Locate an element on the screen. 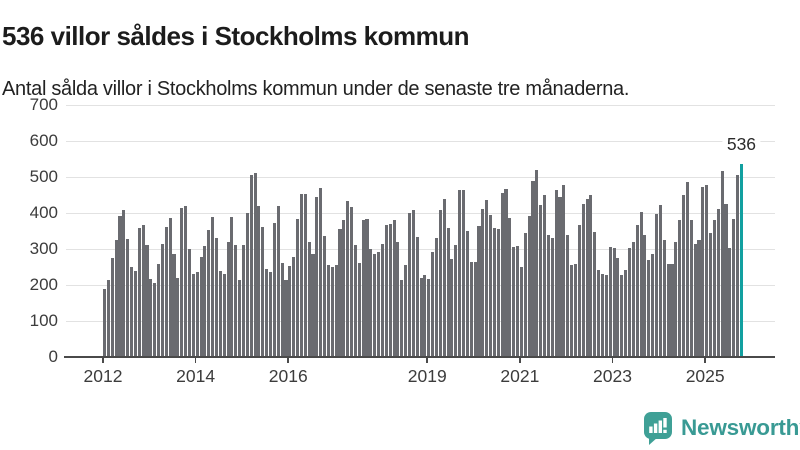 This screenshot has width=800, height=450. x-tick-2014 is located at coordinates (195, 360).